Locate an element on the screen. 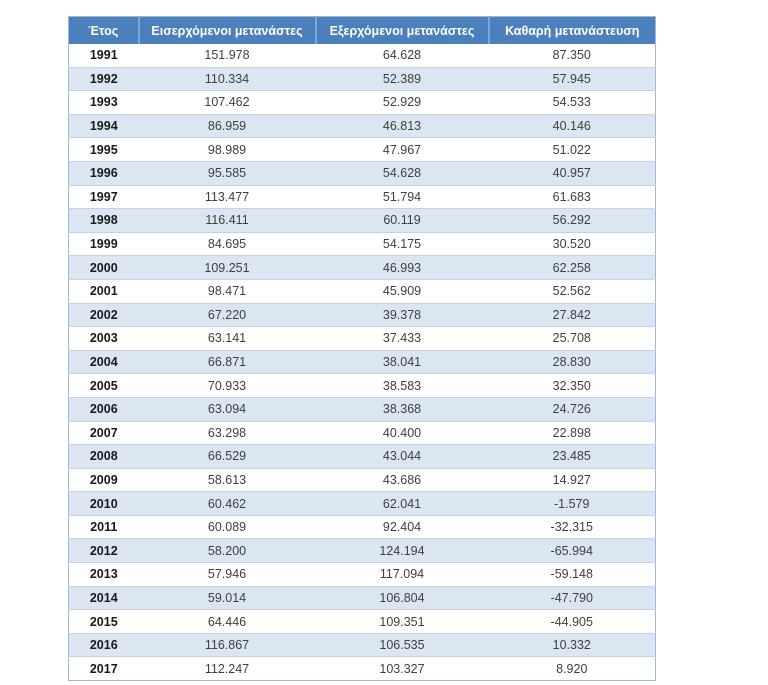  net-cell: 10.332 is located at coordinates (572, 644).